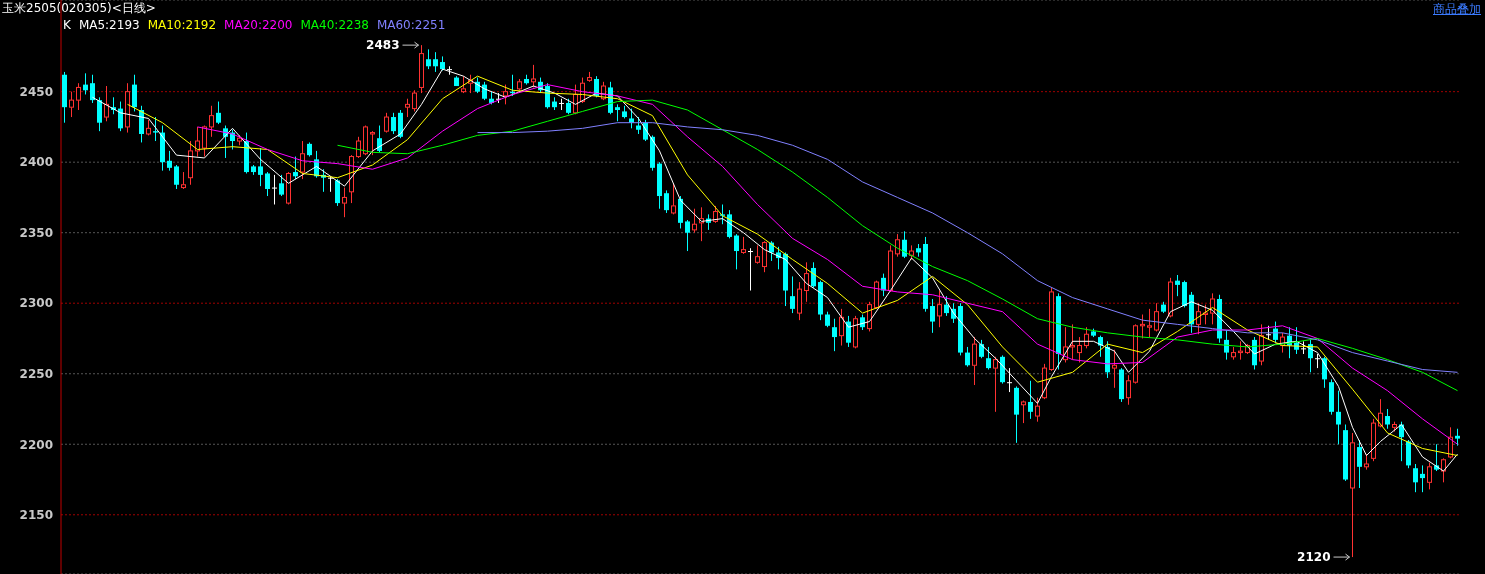 This screenshot has height=574, width=1485. Describe the element at coordinates (411, 25) in the screenshot. I see `text: MA60:2251` at that location.